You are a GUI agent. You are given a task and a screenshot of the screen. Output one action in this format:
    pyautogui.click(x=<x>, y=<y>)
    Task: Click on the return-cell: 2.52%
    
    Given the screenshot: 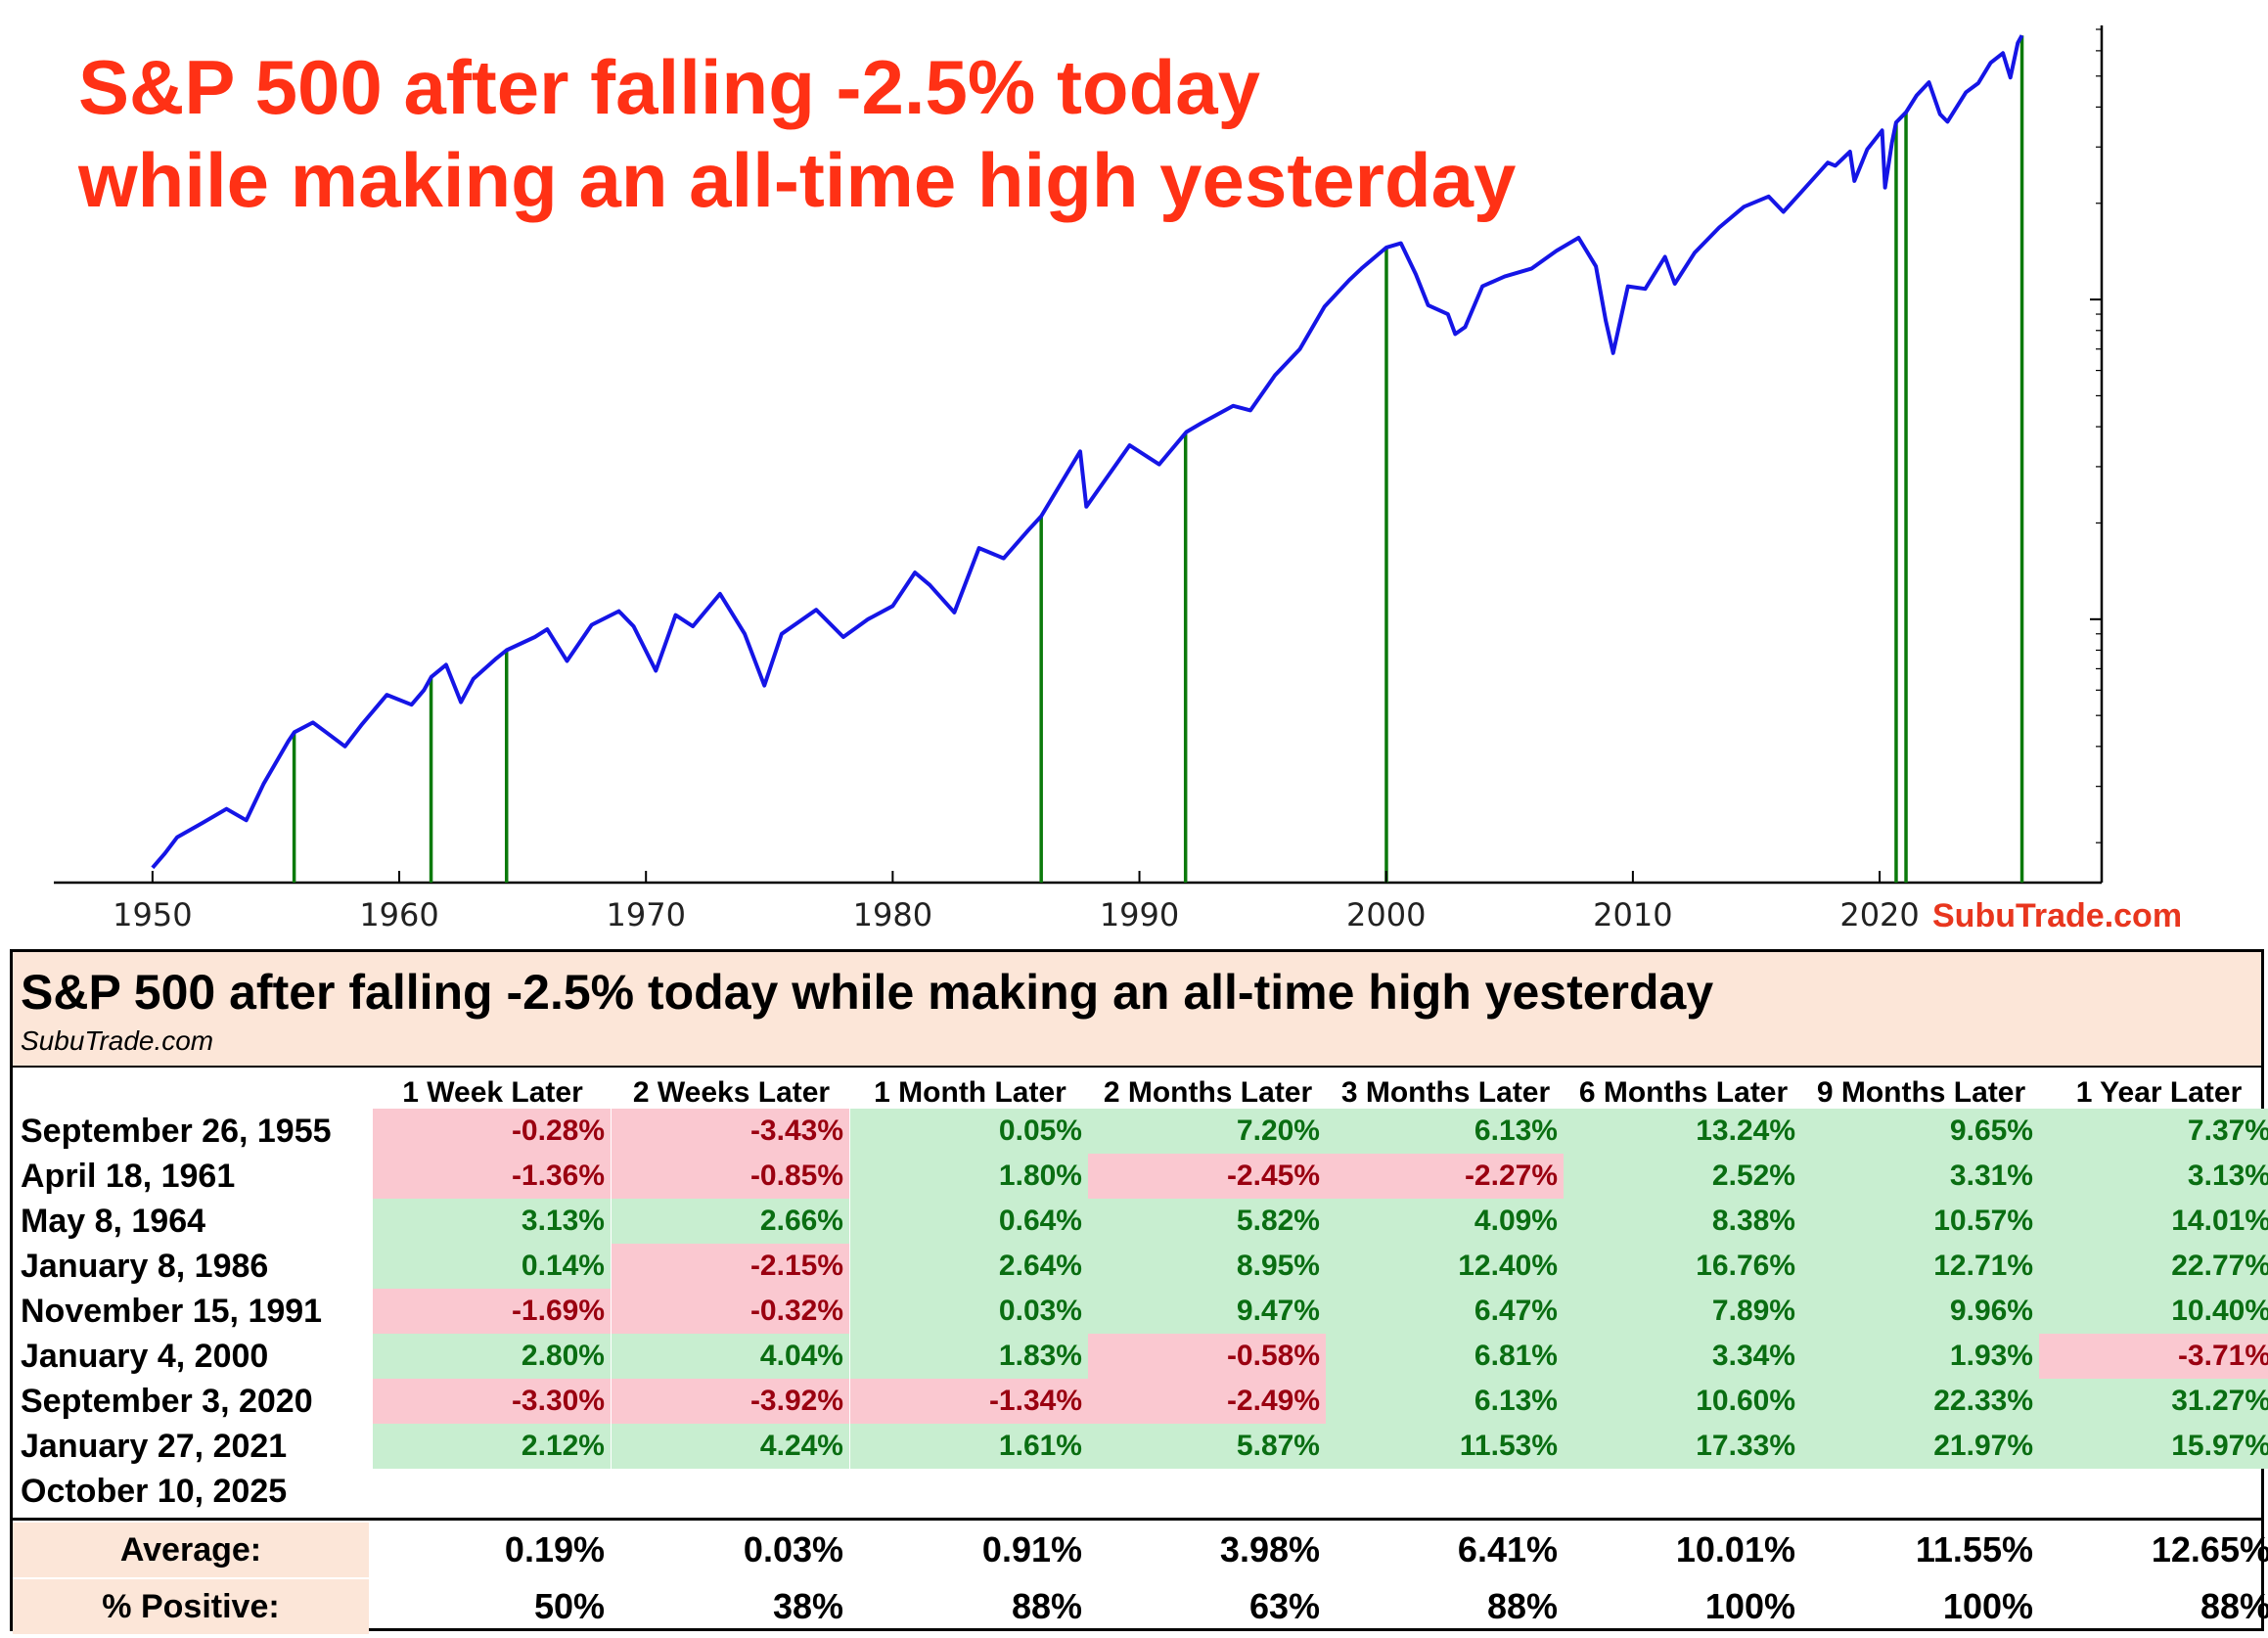 What is the action you would take?
    pyautogui.click(x=1682, y=1176)
    